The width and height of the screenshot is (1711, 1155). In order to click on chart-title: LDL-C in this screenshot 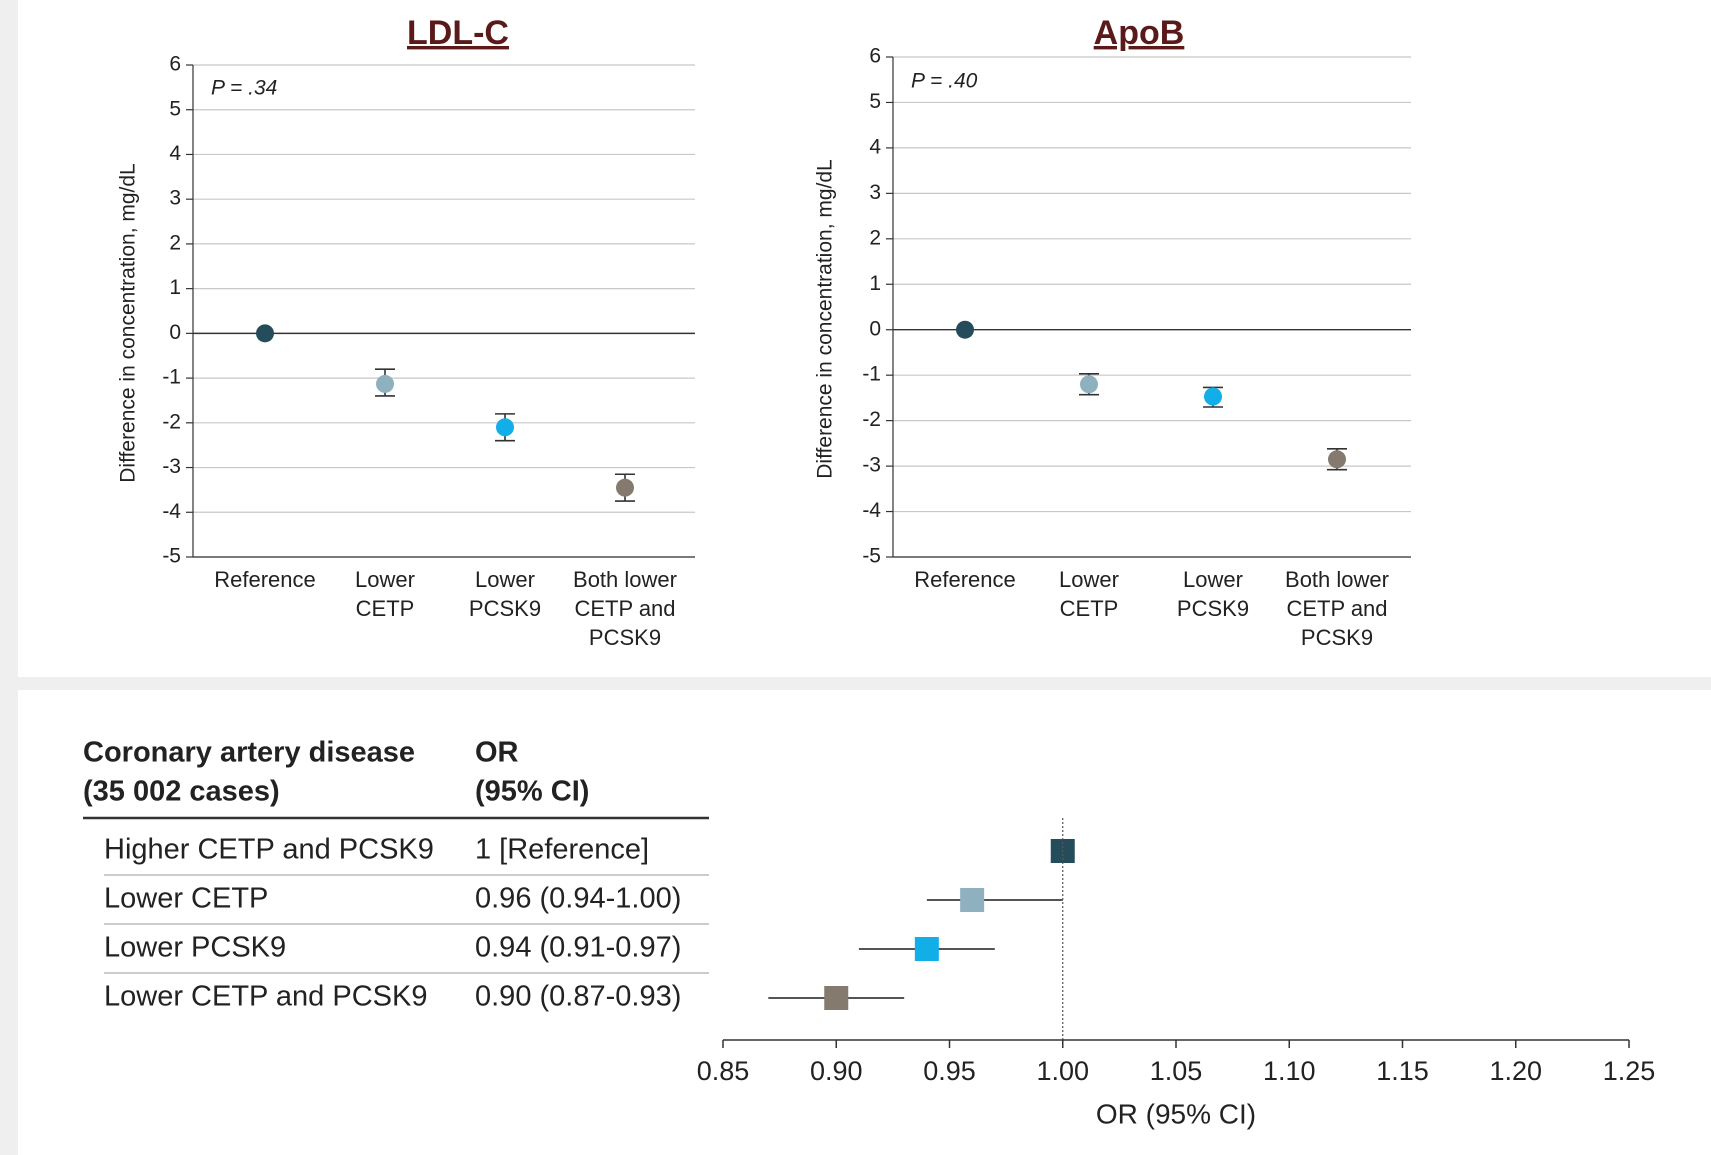, I will do `click(458, 33)`.